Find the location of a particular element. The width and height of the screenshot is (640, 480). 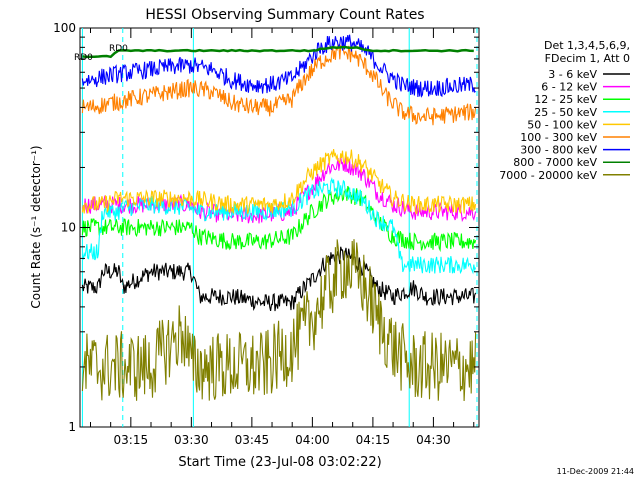

rd0-annotation-1: RD0 is located at coordinates (118, 49).